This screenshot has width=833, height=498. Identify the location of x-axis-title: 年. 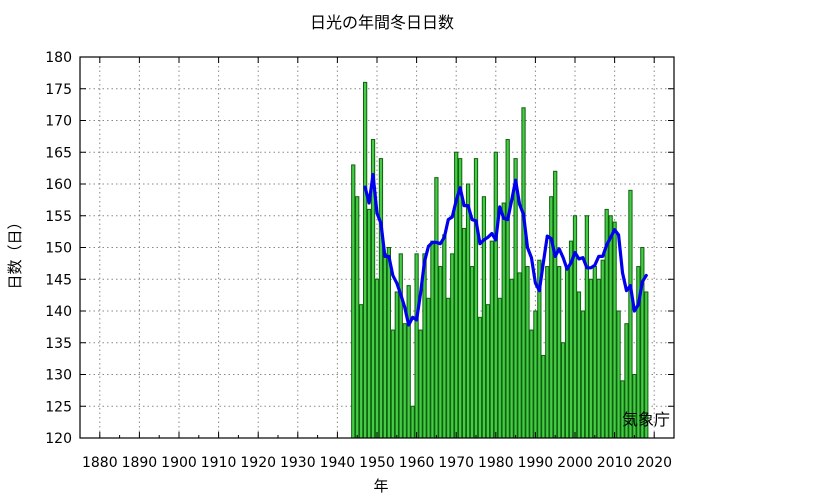
(380, 486).